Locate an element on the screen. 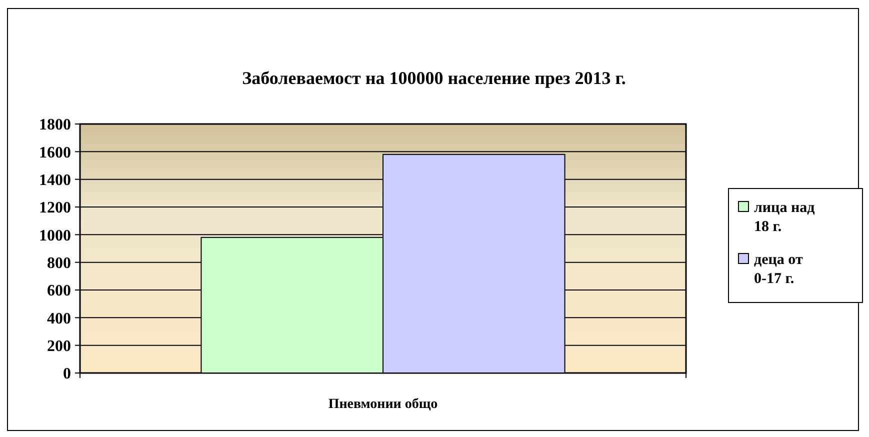 The height and width of the screenshot is (437, 869). y-tick-label: 1600 is located at coordinates (55, 153).